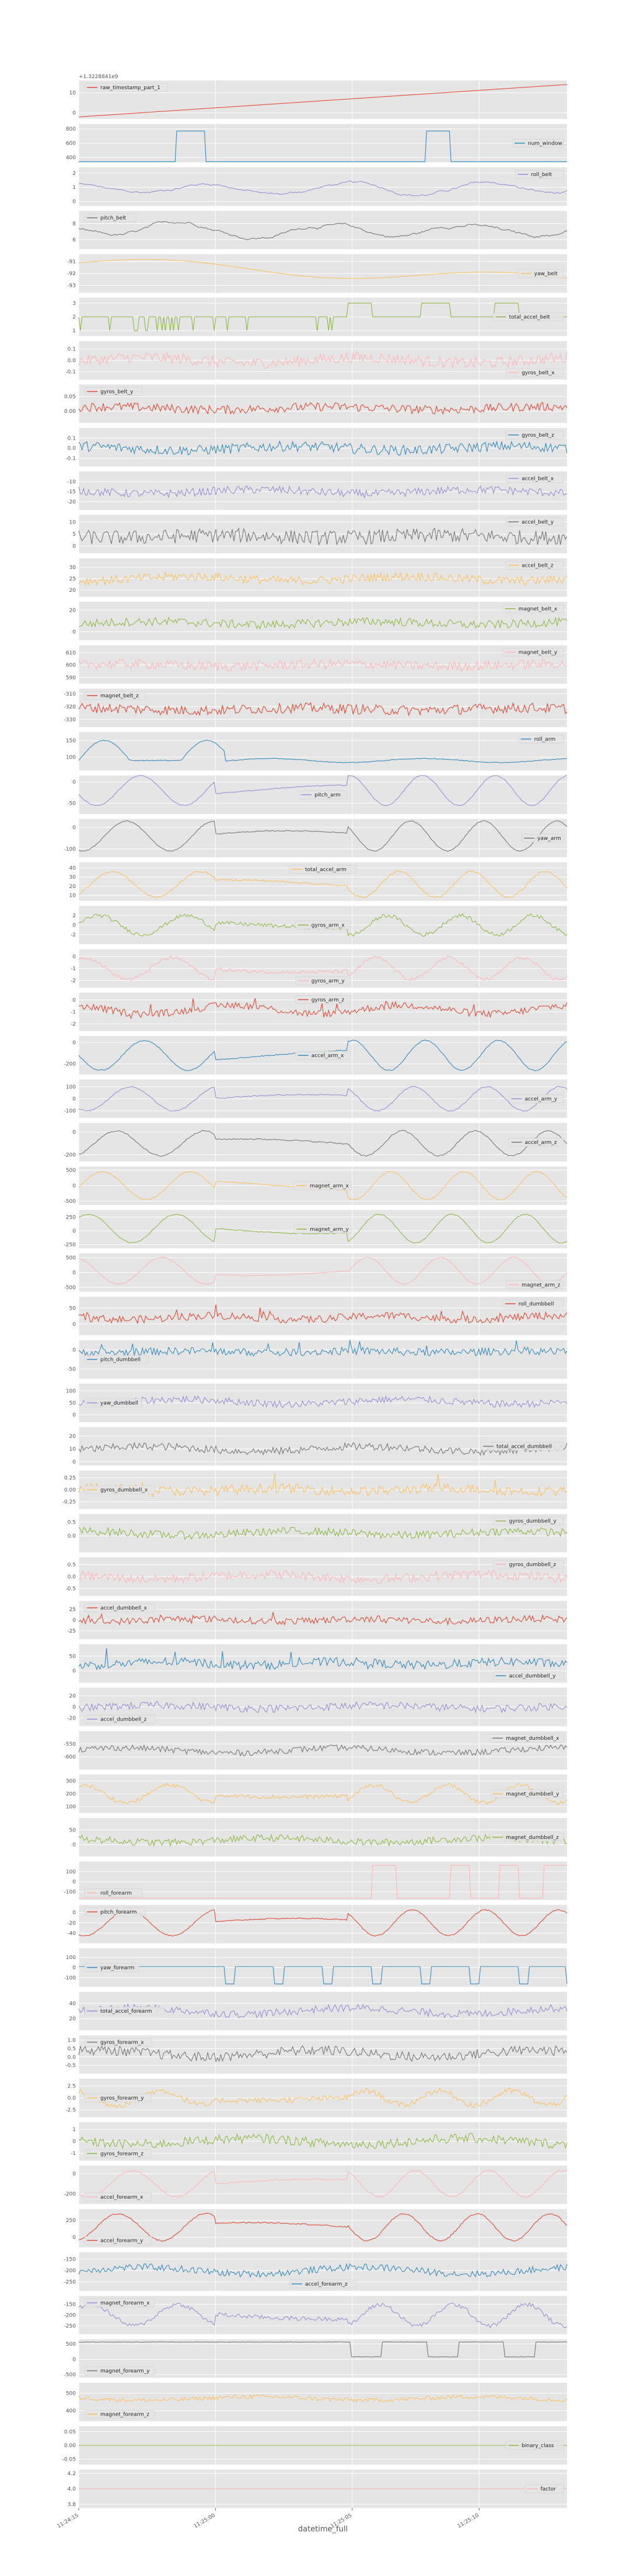 This screenshot has height=2576, width=630. What do you see at coordinates (72, 1523) in the screenshot?
I see `y-tick-label: 0.5` at bounding box center [72, 1523].